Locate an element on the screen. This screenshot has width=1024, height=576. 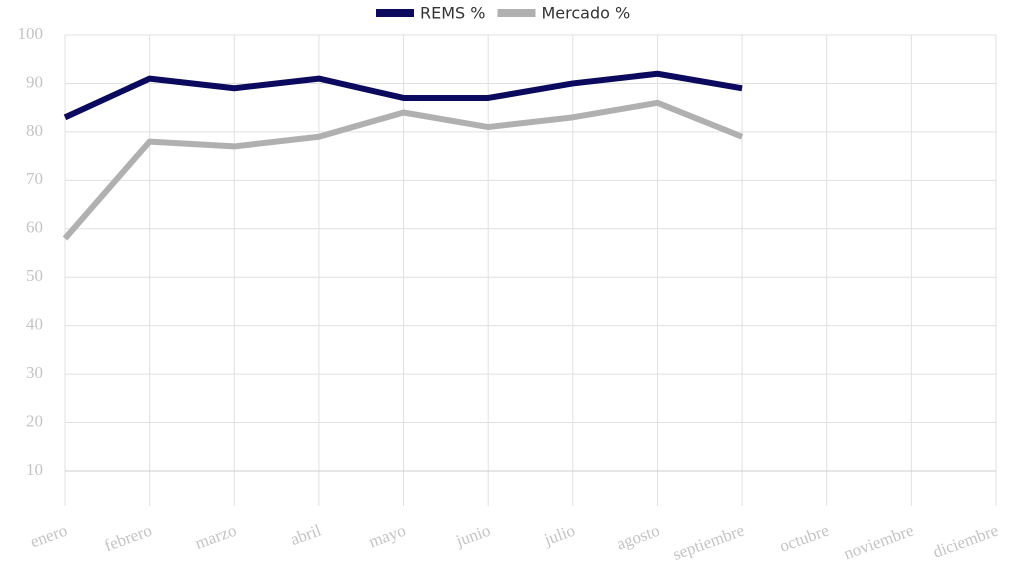
x-tick-label: junio is located at coordinates (473, 536).